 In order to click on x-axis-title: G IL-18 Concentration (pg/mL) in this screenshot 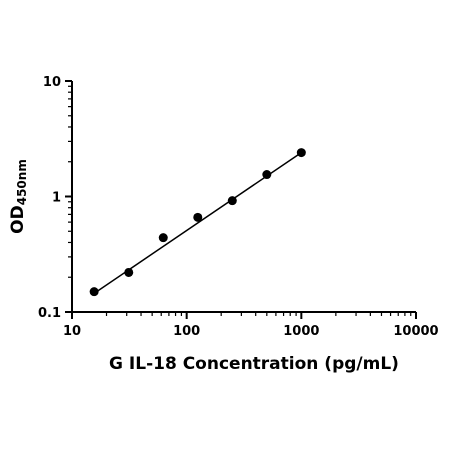, I will do `click(254, 364)`.